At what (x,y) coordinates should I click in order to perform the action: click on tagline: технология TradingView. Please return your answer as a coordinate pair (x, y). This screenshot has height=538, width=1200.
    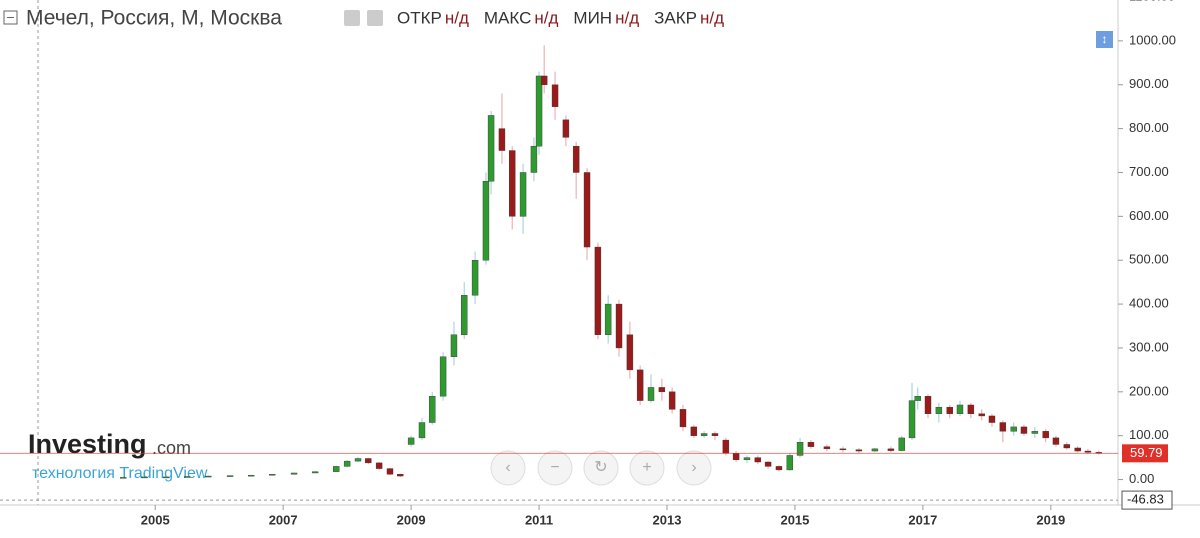
    Looking at the image, I should click on (120, 473).